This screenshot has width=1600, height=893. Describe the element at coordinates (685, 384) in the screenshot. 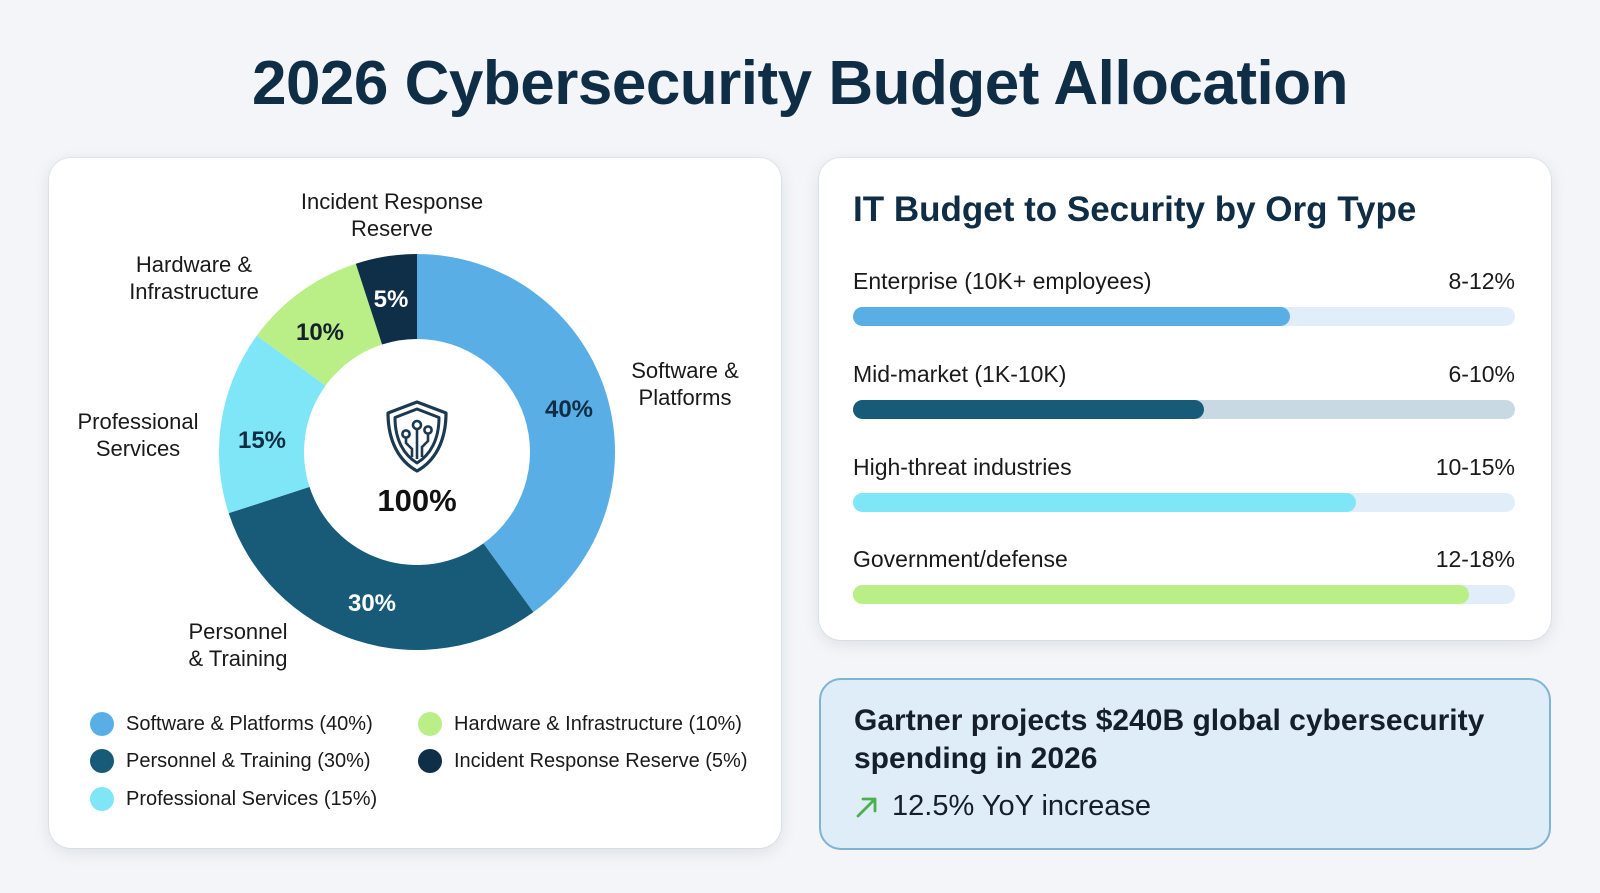

I see `category-label-software: Software & Platforms` at that location.